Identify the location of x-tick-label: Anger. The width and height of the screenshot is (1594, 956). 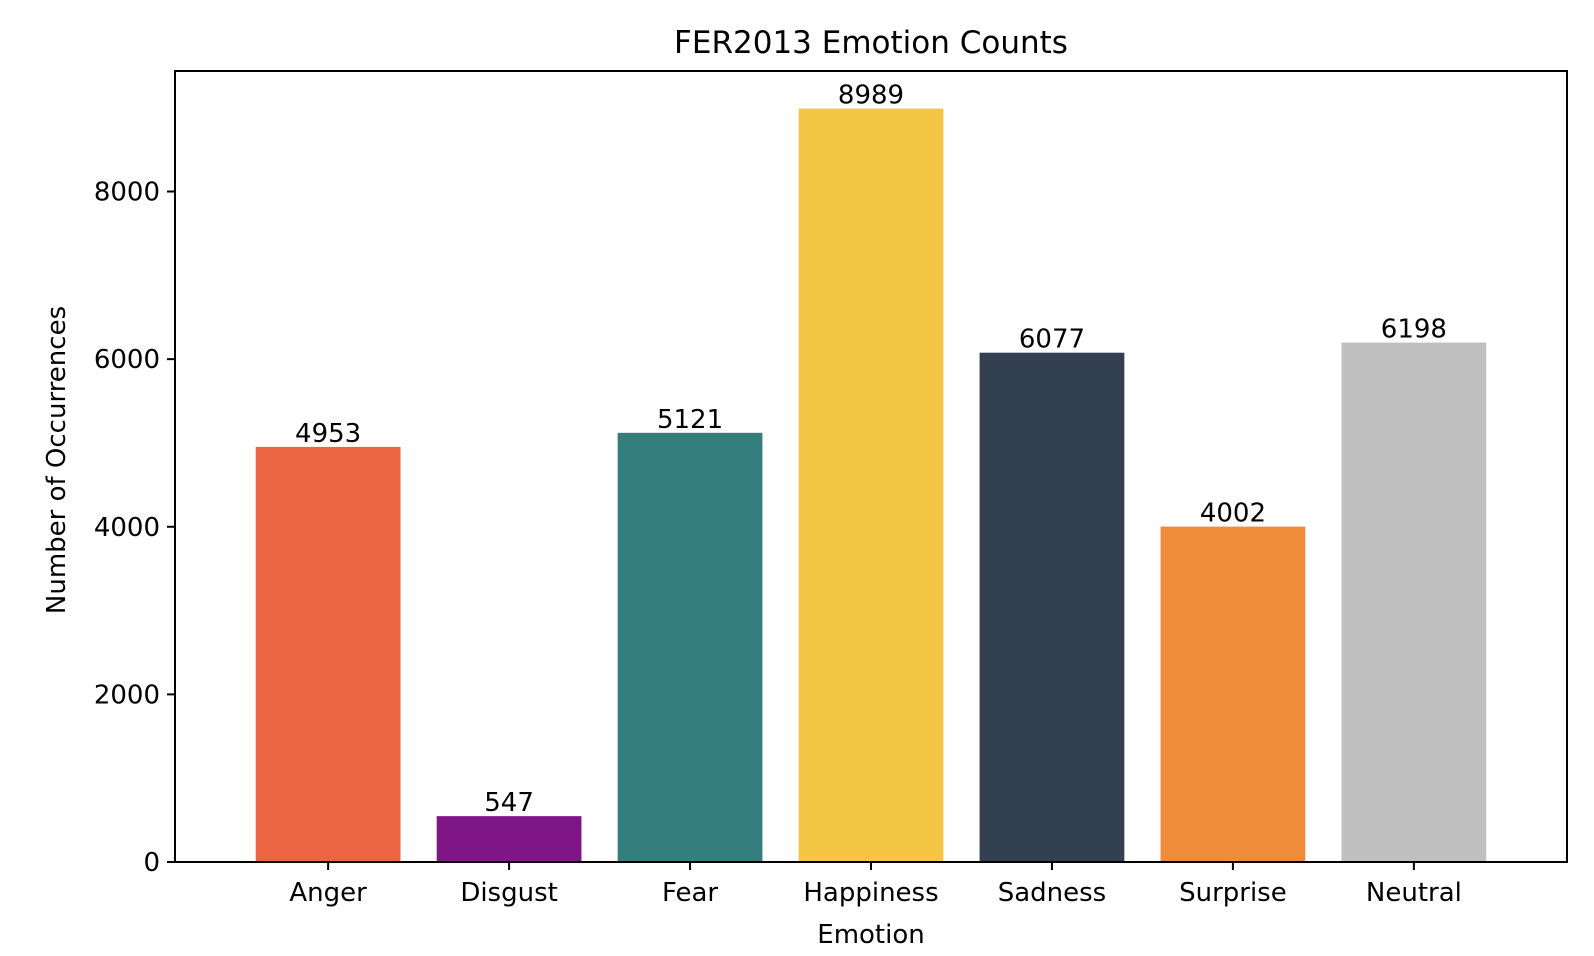
(328, 893).